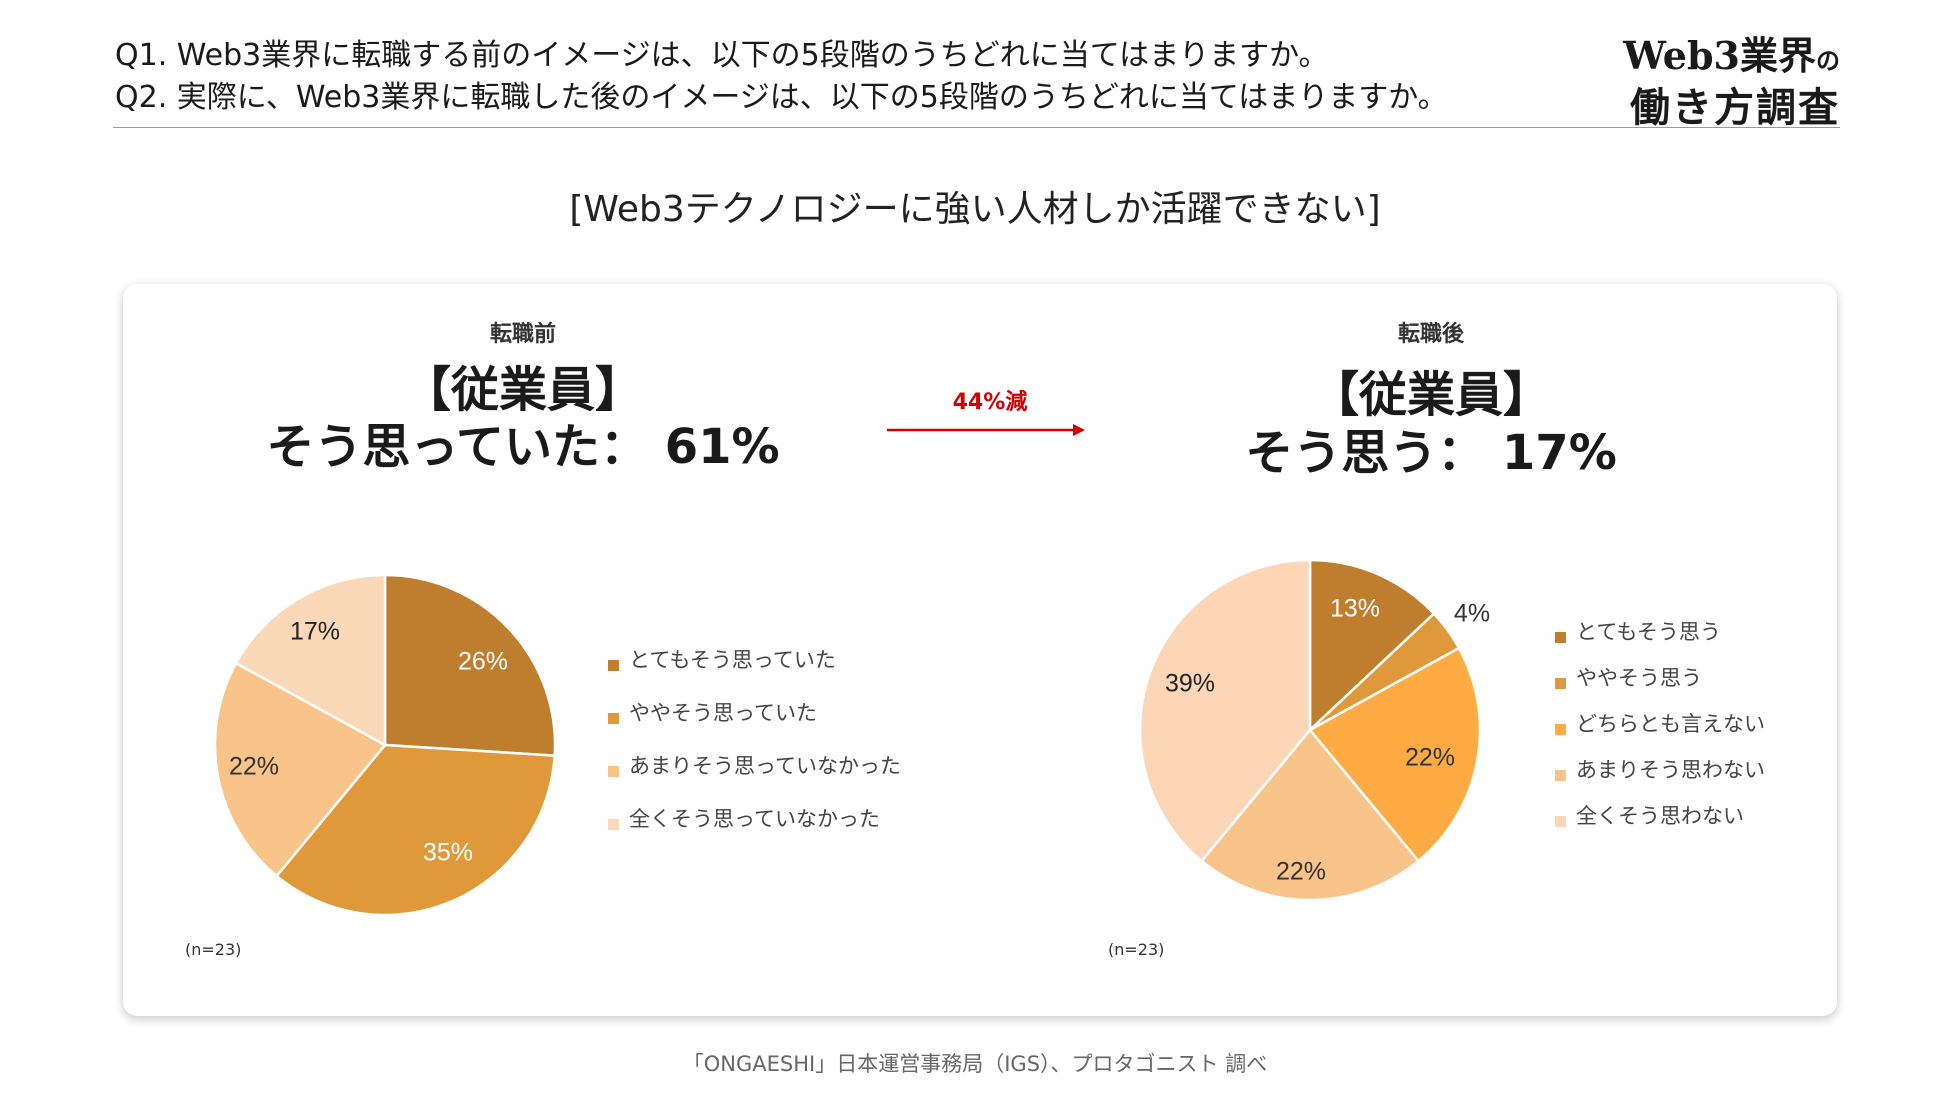  I want to click on legend-label: あまりそう思っていなかった, so click(765, 766).